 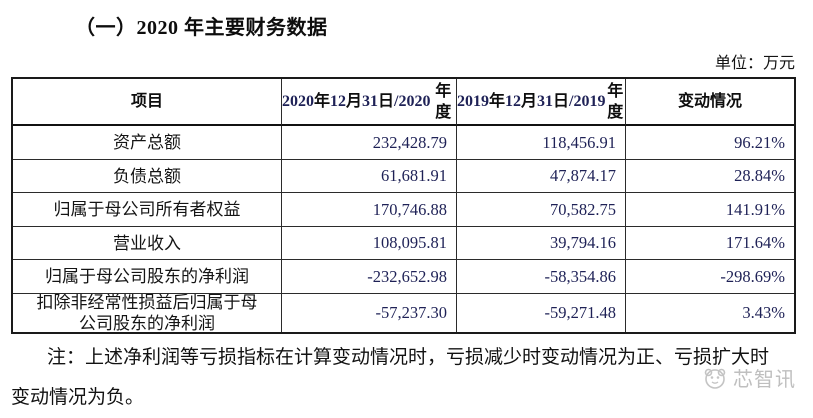 I want to click on watermark-text: 芯智讯, so click(x=764, y=380).